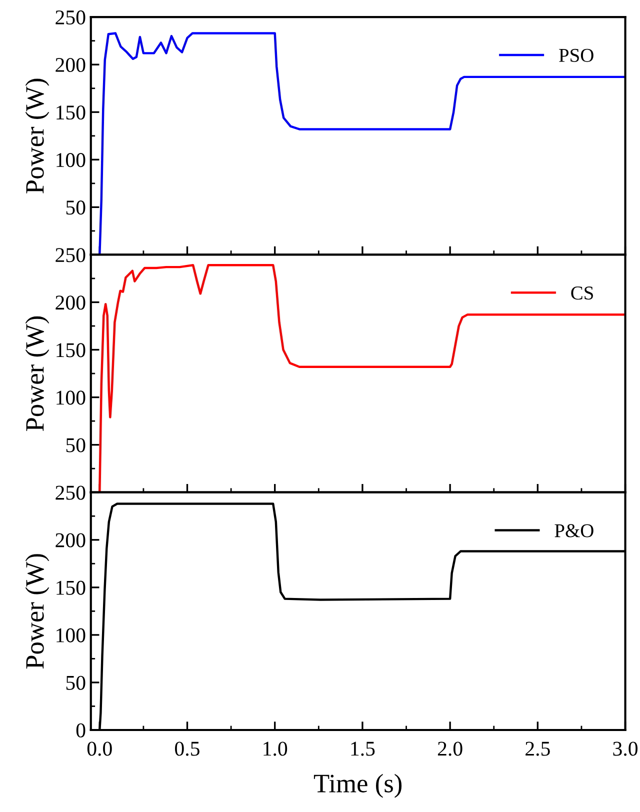 Image resolution: width=640 pixels, height=812 pixels. Describe the element at coordinates (625, 749) in the screenshot. I see `x-tick-label: 3.0` at that location.